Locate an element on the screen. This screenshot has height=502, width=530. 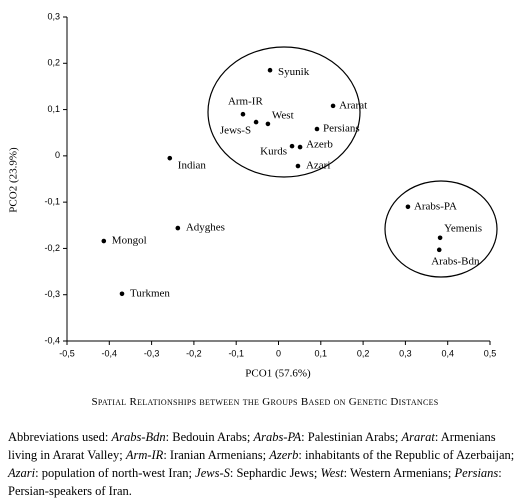
abbr-definition: : Iranian Armenians; is located at coordinates (216, 455).